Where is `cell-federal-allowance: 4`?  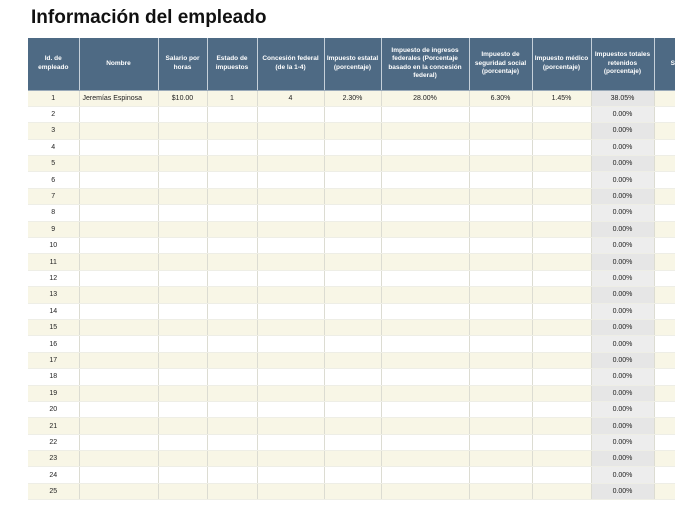 cell-federal-allowance: 4 is located at coordinates (291, 98).